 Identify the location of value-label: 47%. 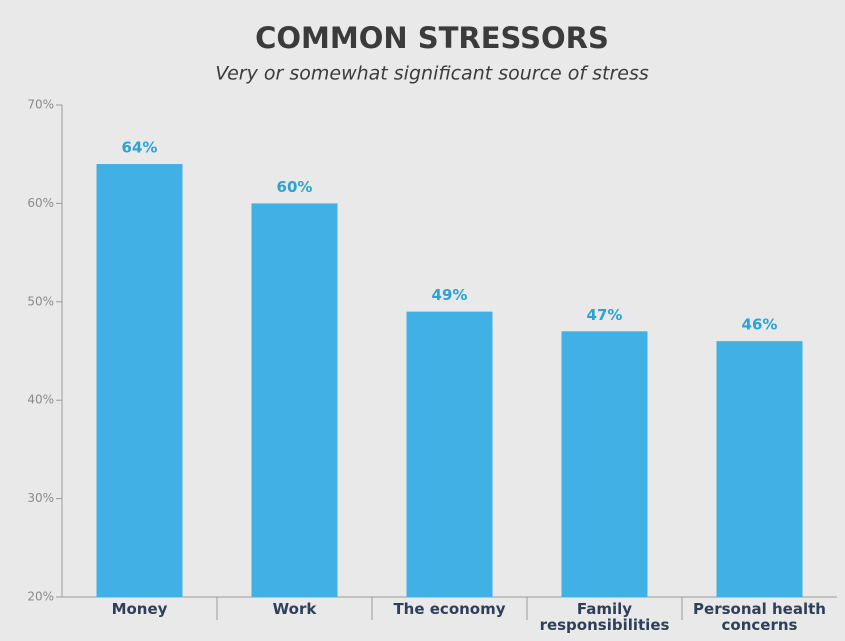
(605, 315).